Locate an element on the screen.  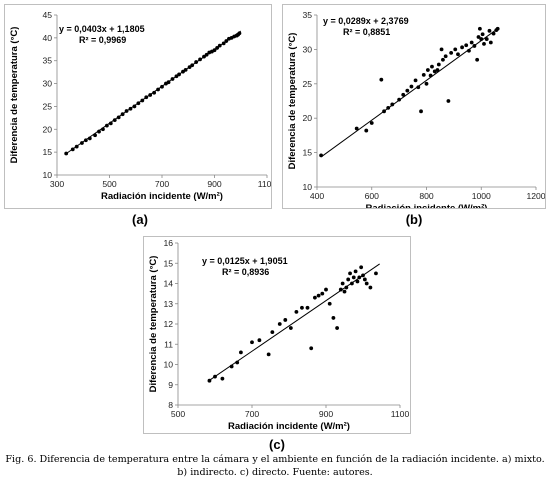
x-tick-label-b: 400 is located at coordinates (317, 196).